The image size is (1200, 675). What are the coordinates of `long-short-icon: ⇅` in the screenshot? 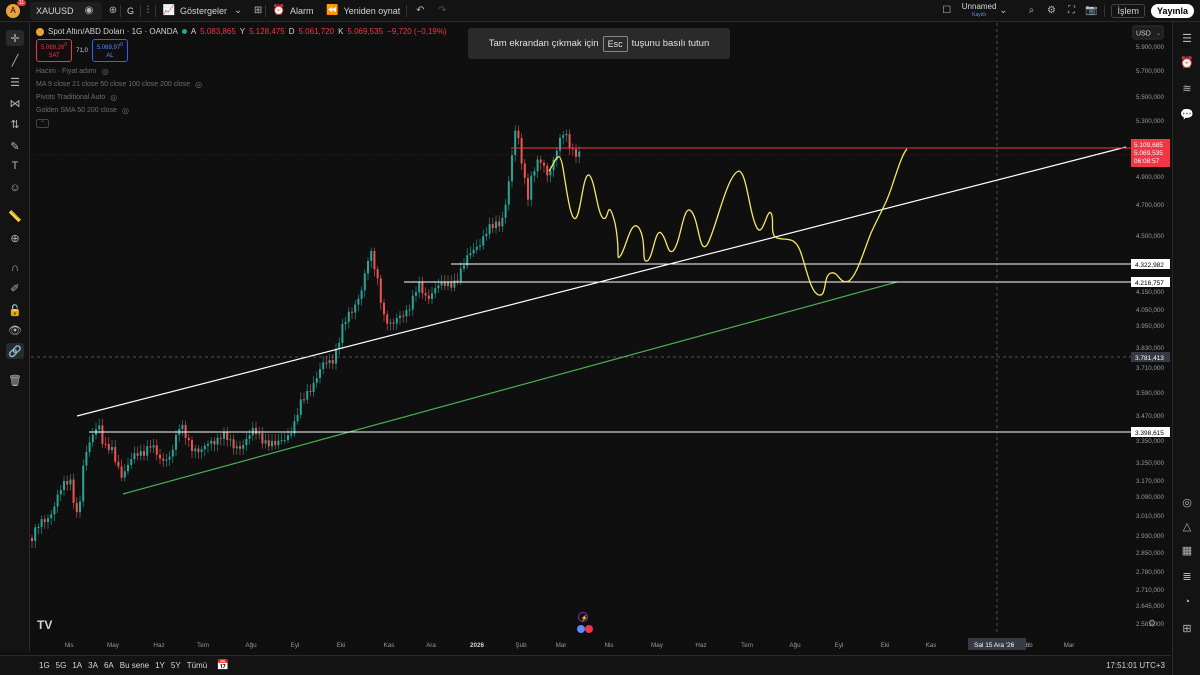 It's located at (15, 124).